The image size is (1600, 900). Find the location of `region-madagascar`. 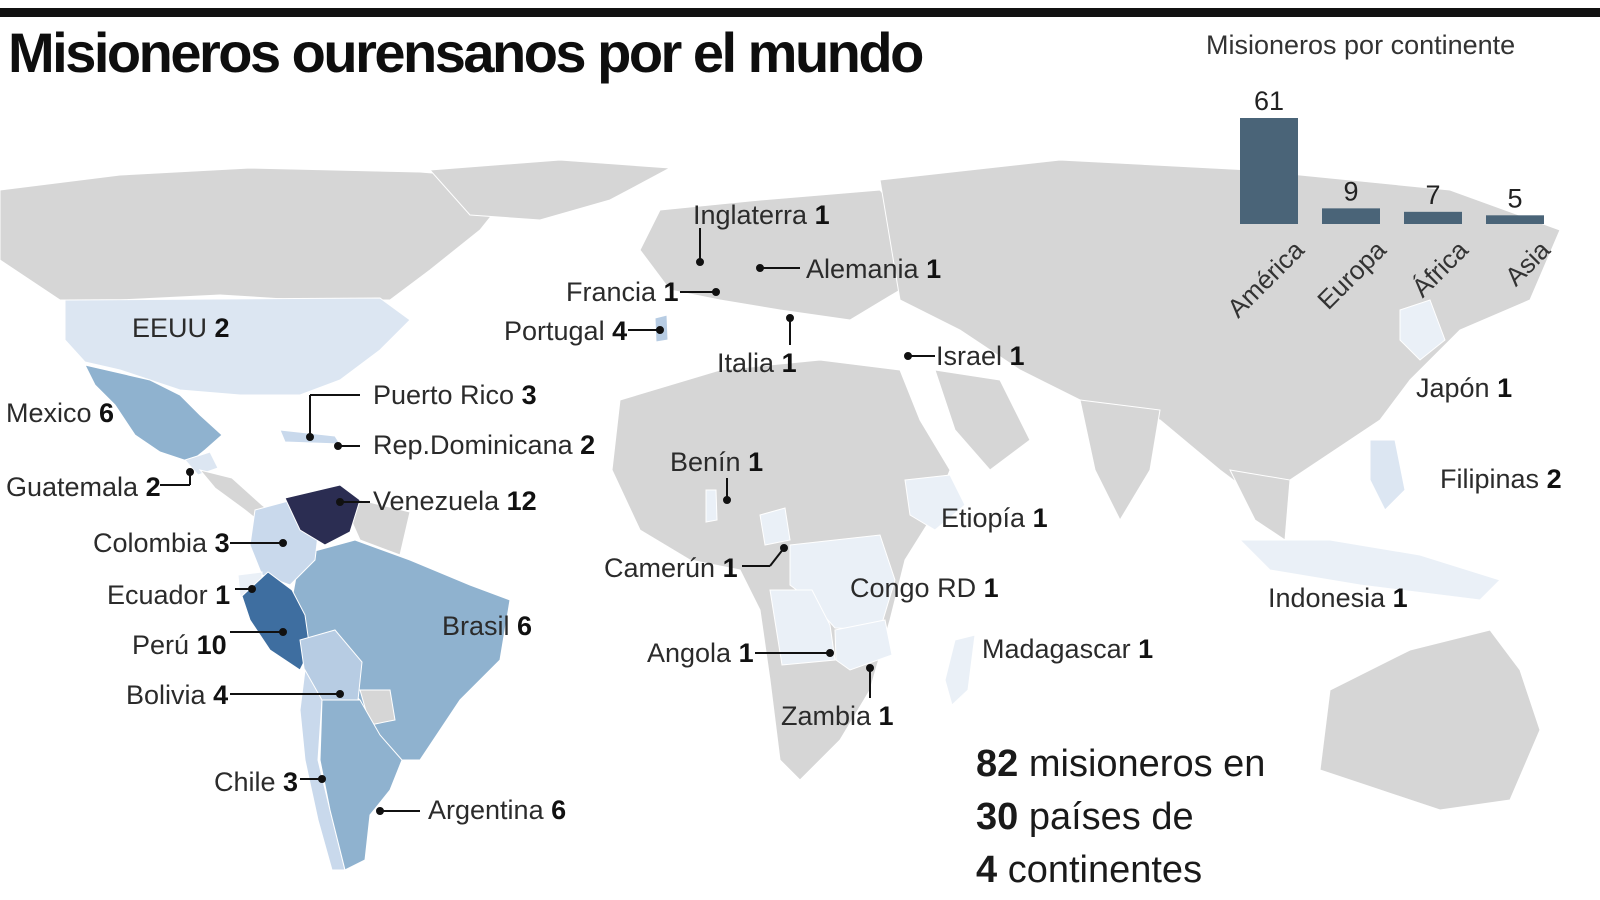

region-madagascar is located at coordinates (960, 670).